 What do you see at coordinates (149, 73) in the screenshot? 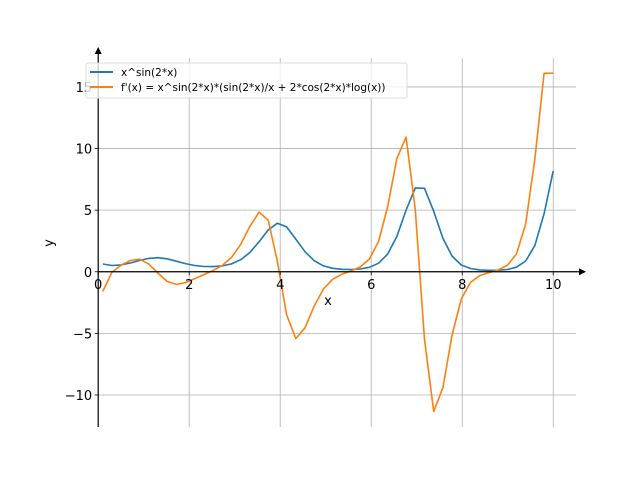
I see `legend-label-1: x^sin(2*x)` at bounding box center [149, 73].